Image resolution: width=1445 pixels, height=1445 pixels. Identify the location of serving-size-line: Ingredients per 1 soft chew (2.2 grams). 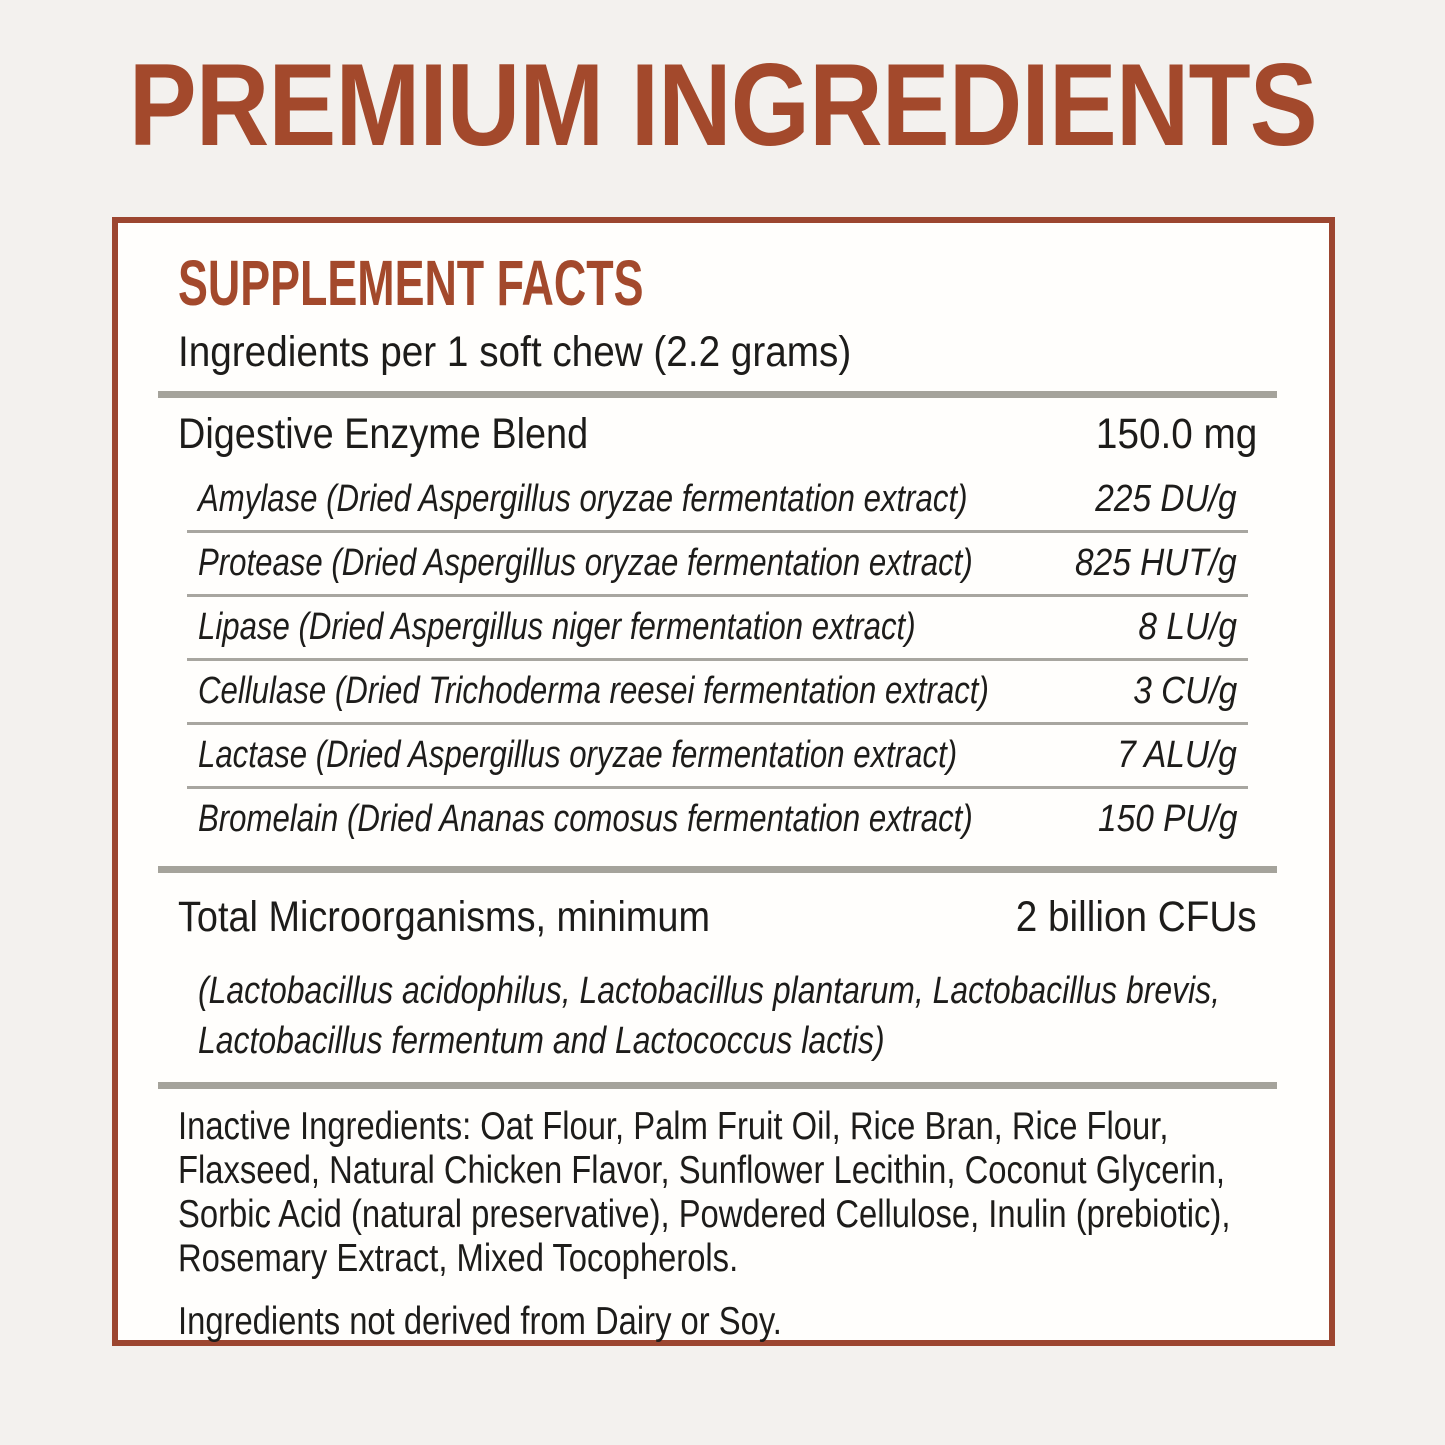
(515, 352).